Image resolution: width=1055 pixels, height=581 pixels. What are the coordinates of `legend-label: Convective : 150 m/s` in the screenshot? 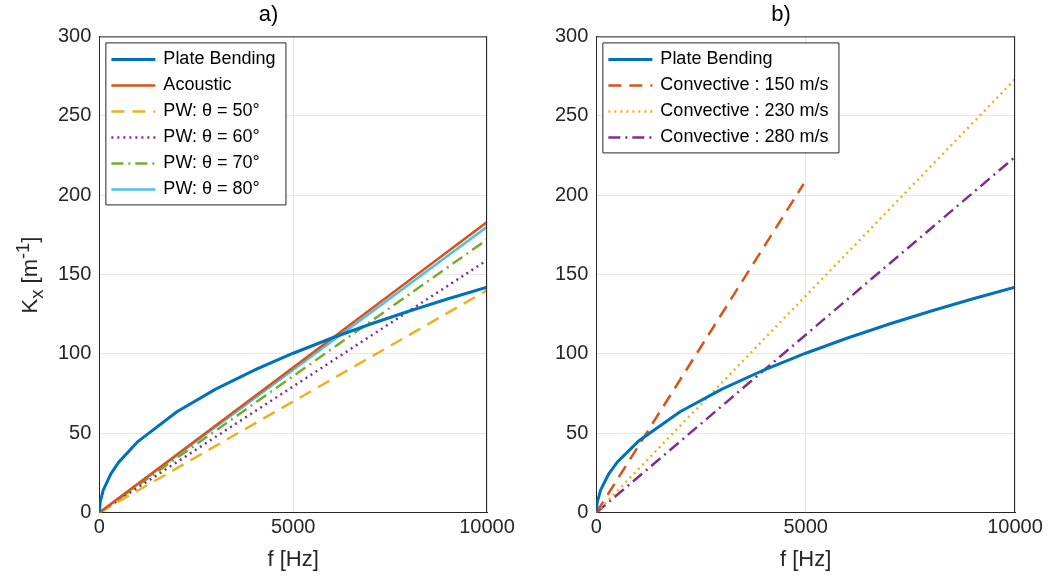 It's located at (744, 84).